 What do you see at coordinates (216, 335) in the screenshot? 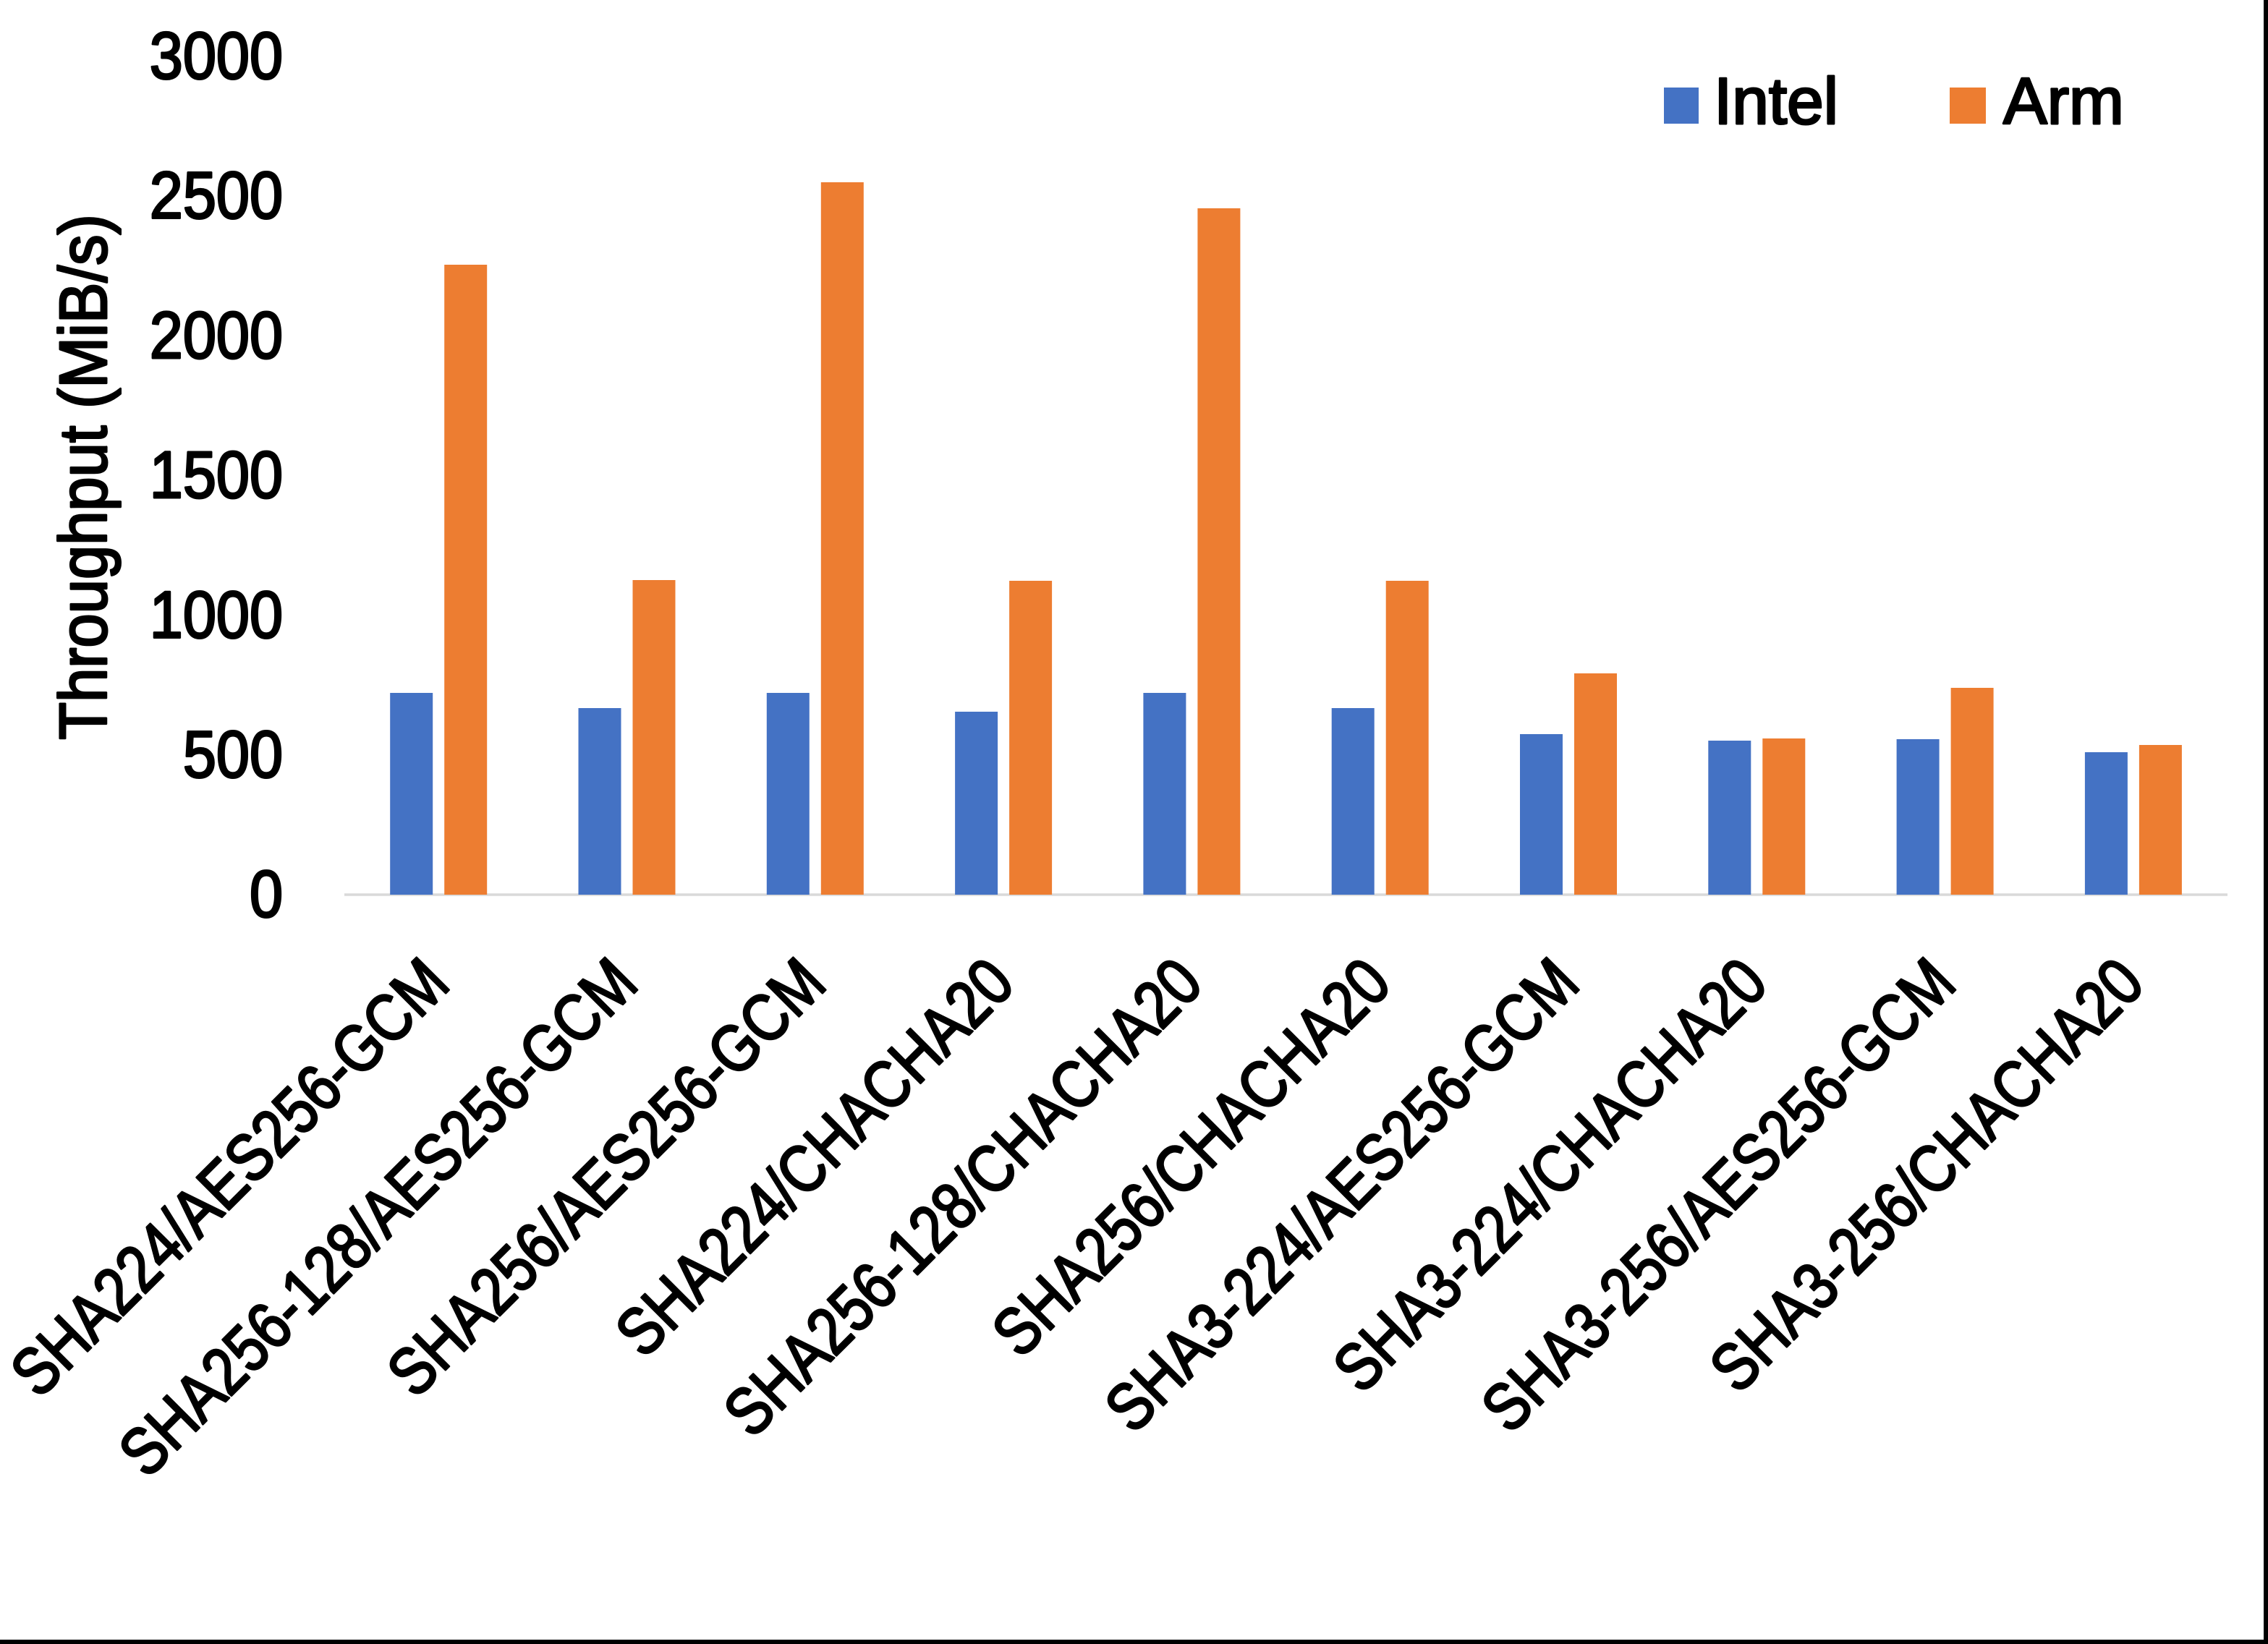
I see `svg-text: 2000` at bounding box center [216, 335].